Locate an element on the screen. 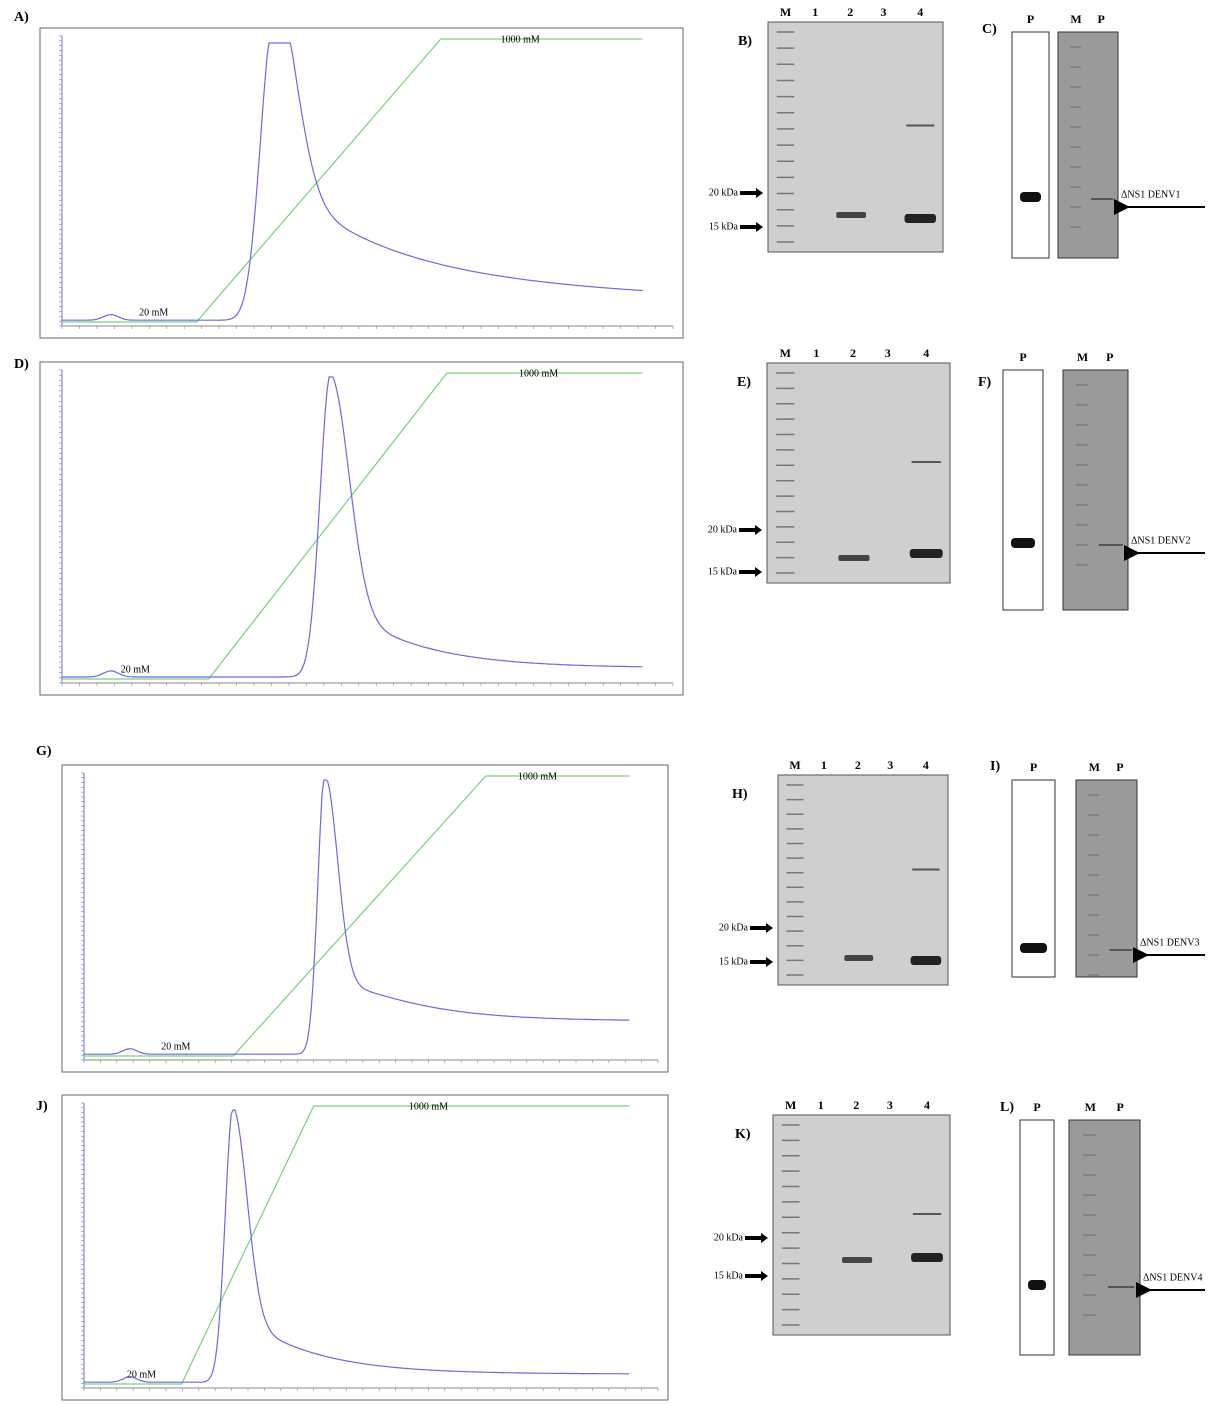 This screenshot has height=1405, width=1222. band-label: ΔNS1 DENV4 is located at coordinates (1173, 1277).